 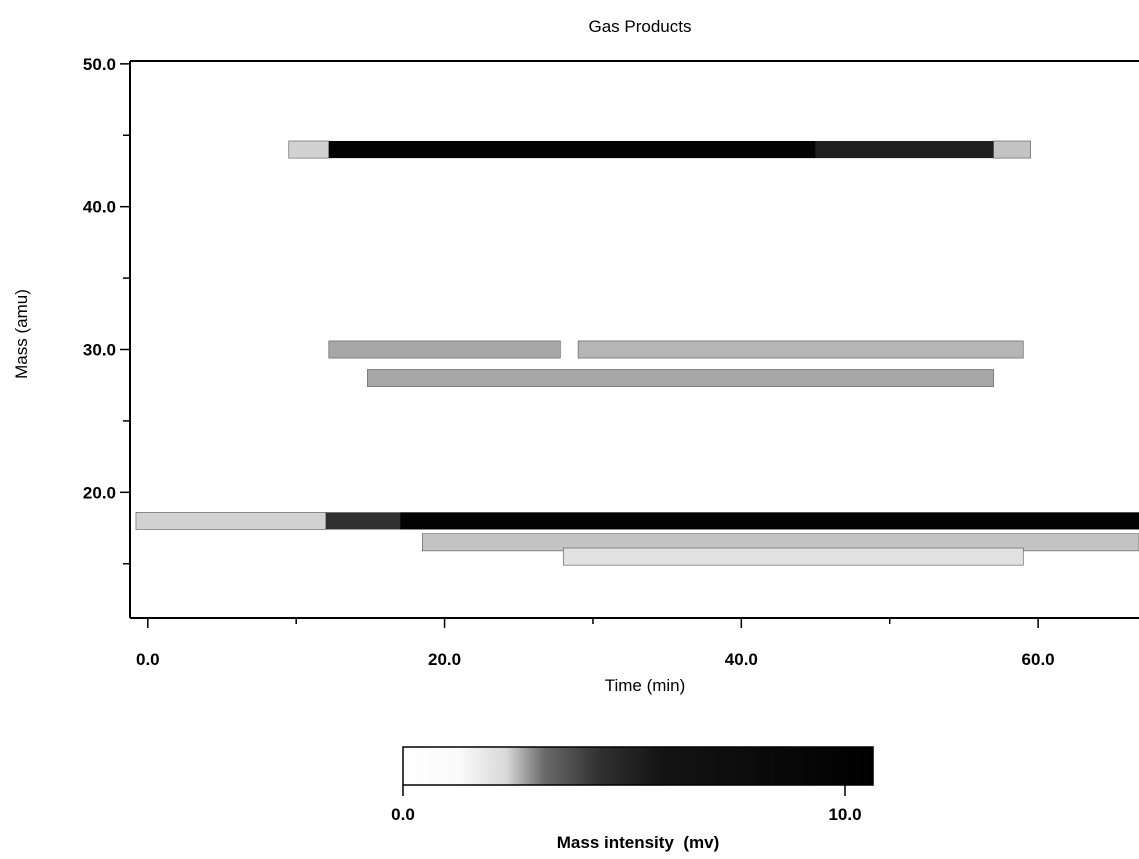 What do you see at coordinates (99, 349) in the screenshot?
I see `y-tick-label: 30.0` at bounding box center [99, 349].